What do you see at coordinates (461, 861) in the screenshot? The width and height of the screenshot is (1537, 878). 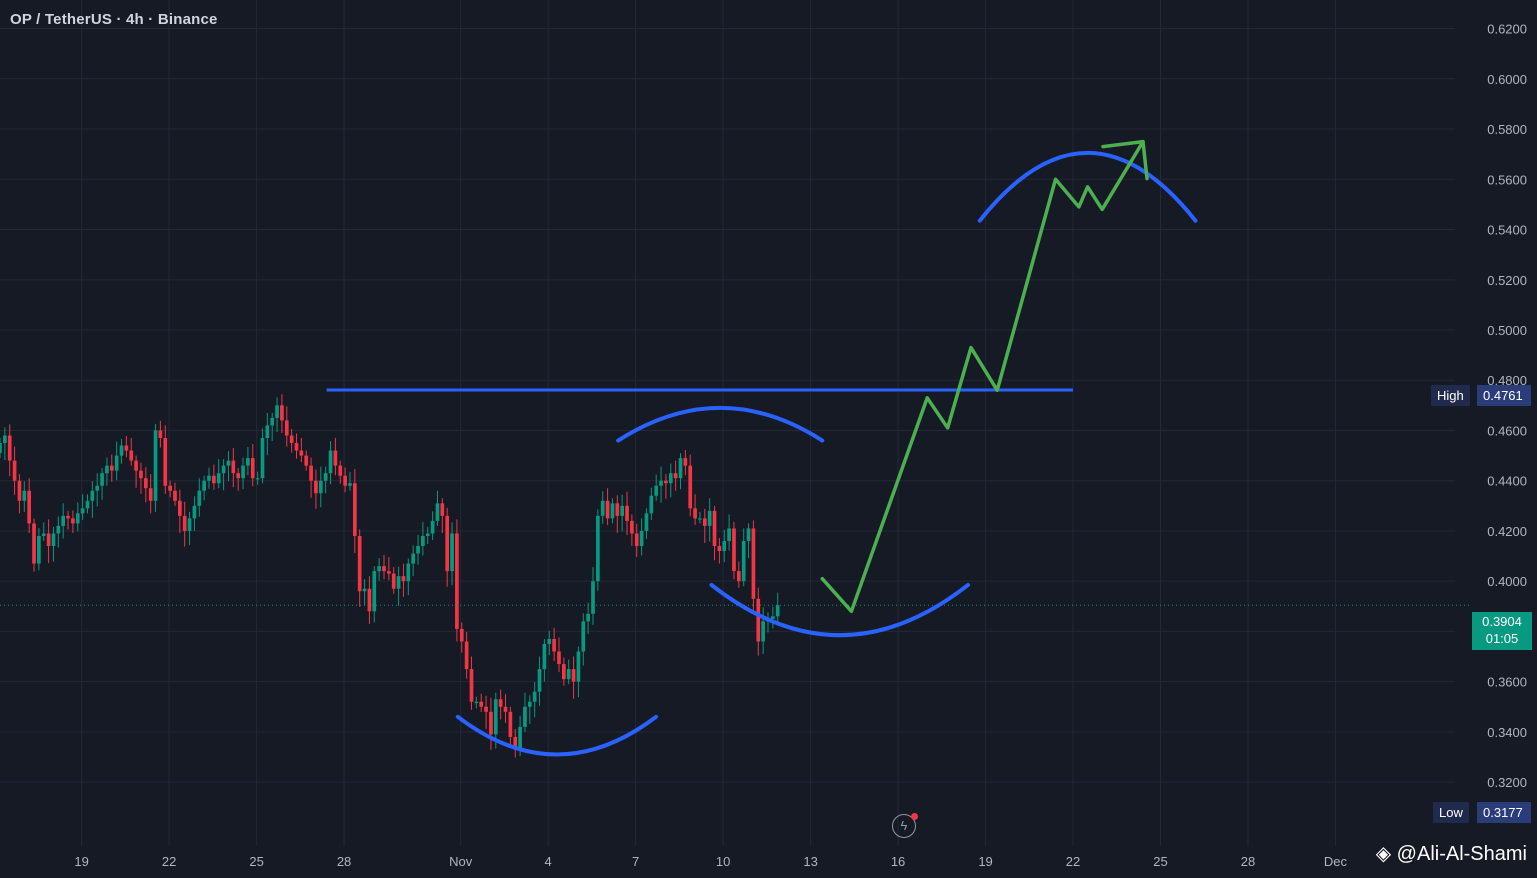 I see `x-tick-label: Nov` at bounding box center [461, 861].